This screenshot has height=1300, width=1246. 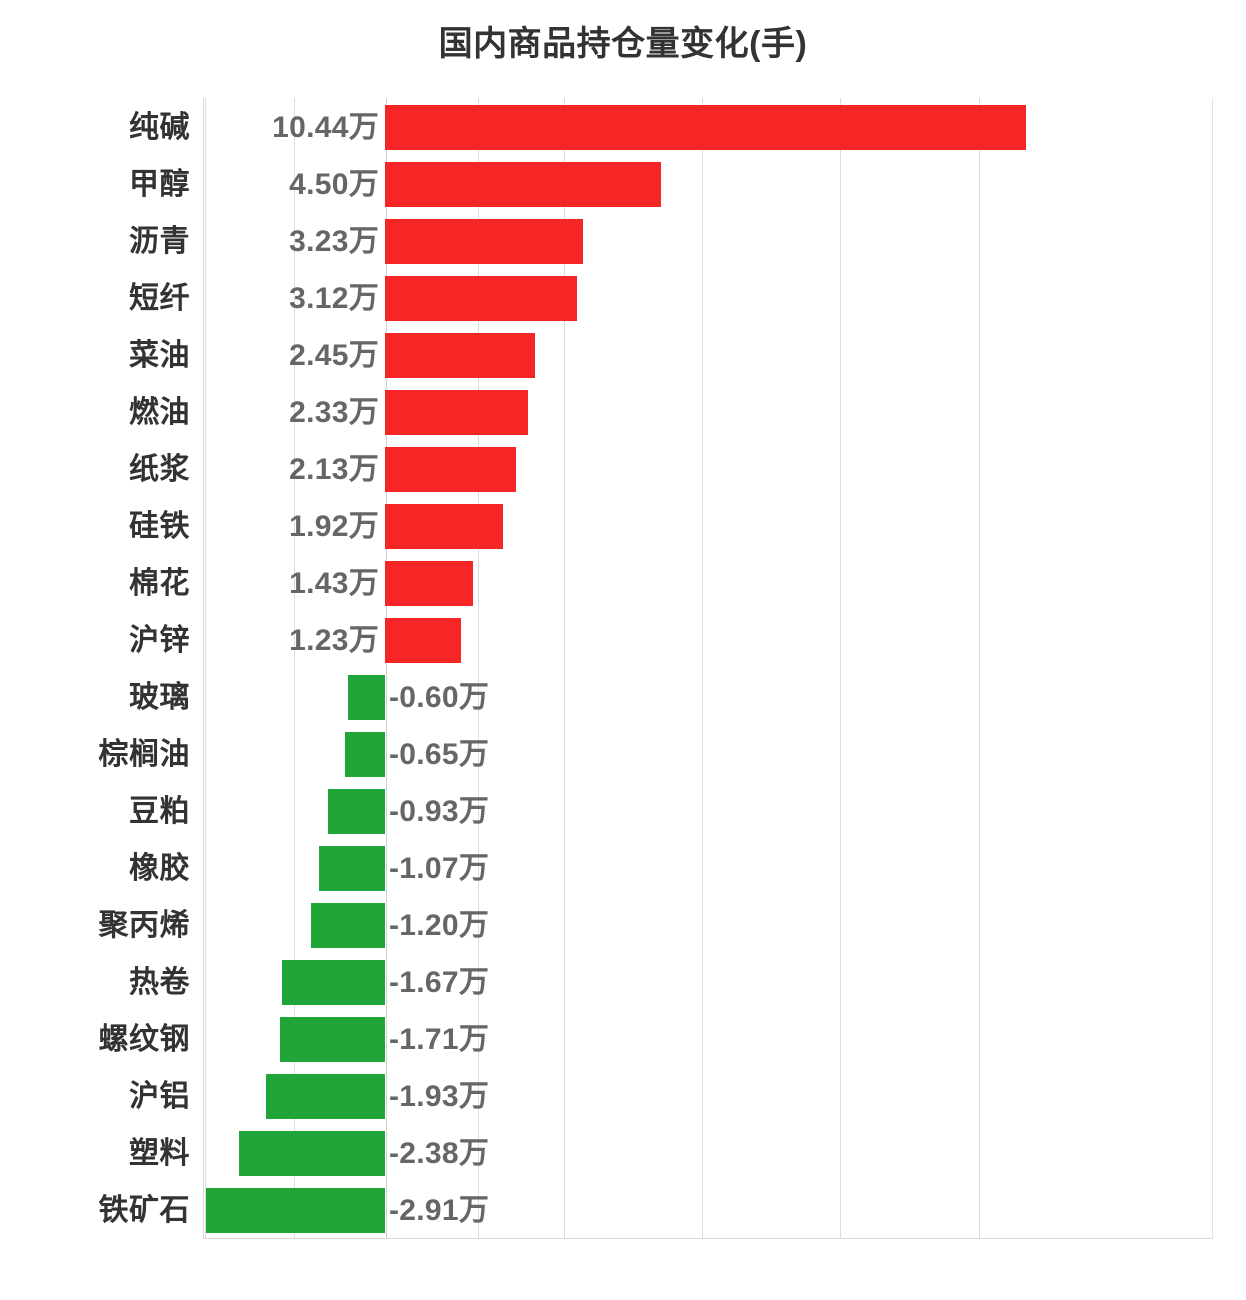 I want to click on value-label: 3.23万, so click(x=334, y=241).